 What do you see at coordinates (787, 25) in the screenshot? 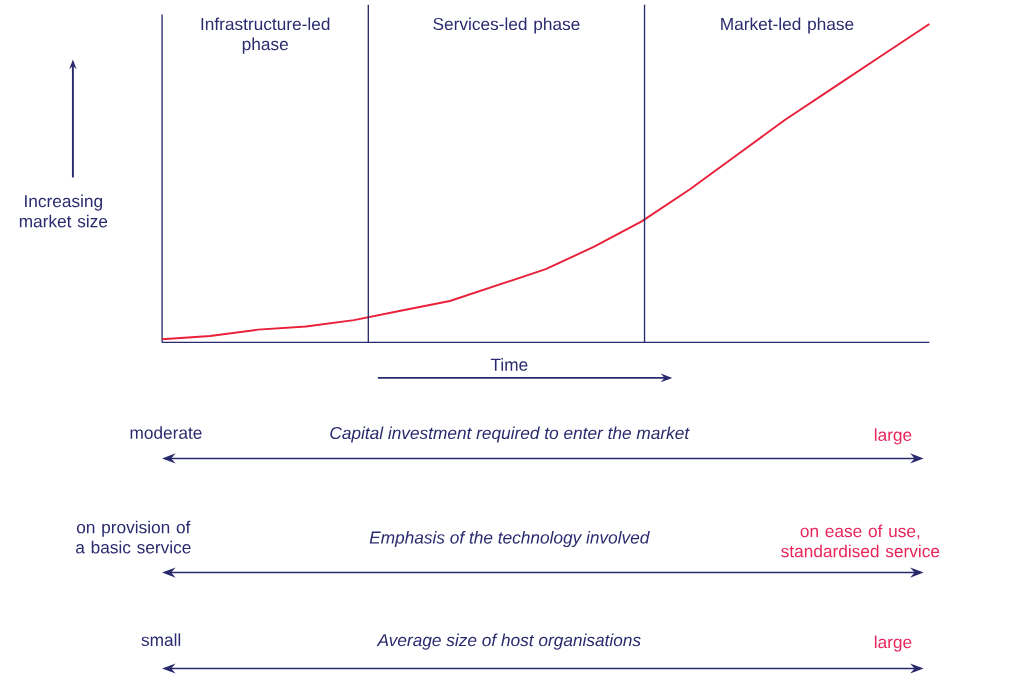
I see `annotation: Market-led phase` at bounding box center [787, 25].